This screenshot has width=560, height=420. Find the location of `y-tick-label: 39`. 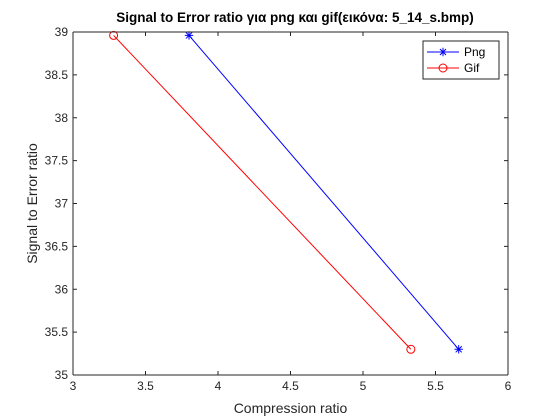

y-tick-label: 39 is located at coordinates (62, 32).